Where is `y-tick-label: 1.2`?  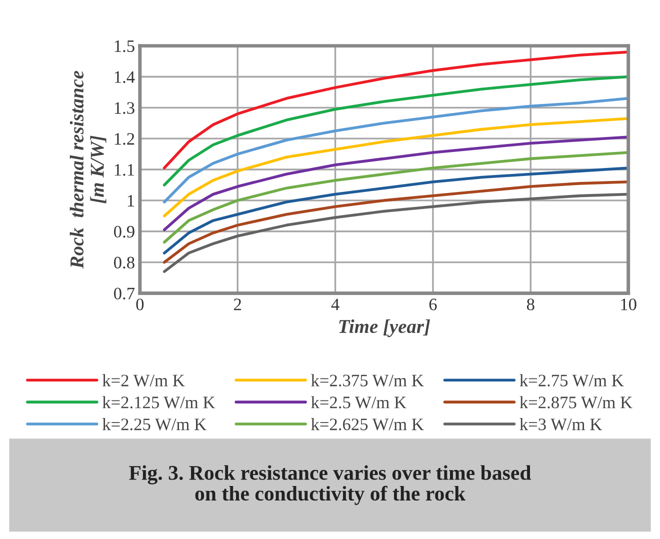
y-tick-label: 1.2 is located at coordinates (124, 139).